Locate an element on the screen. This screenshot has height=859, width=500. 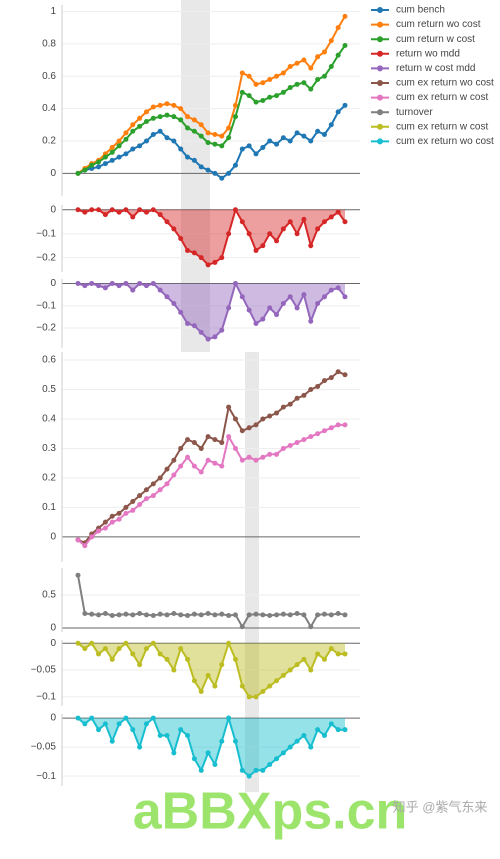
subplot: 00.5 is located at coordinates (201, 601).